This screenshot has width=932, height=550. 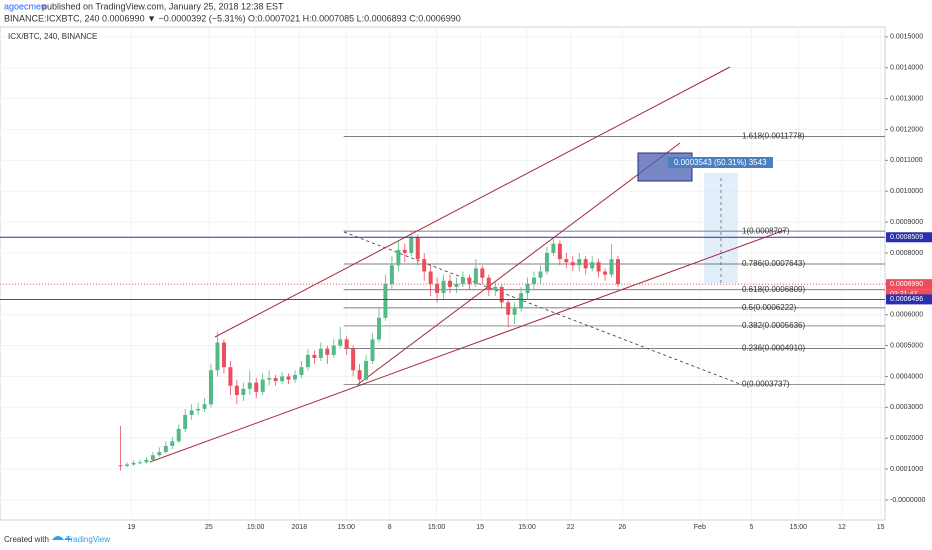 What do you see at coordinates (906, 469) in the screenshot?
I see `y-tick-label: 0.0001000` at bounding box center [906, 469].